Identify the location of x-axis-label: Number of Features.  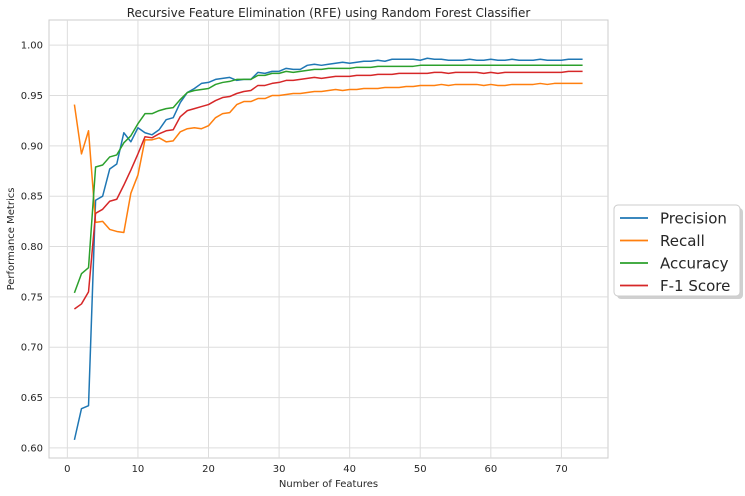
(328, 484).